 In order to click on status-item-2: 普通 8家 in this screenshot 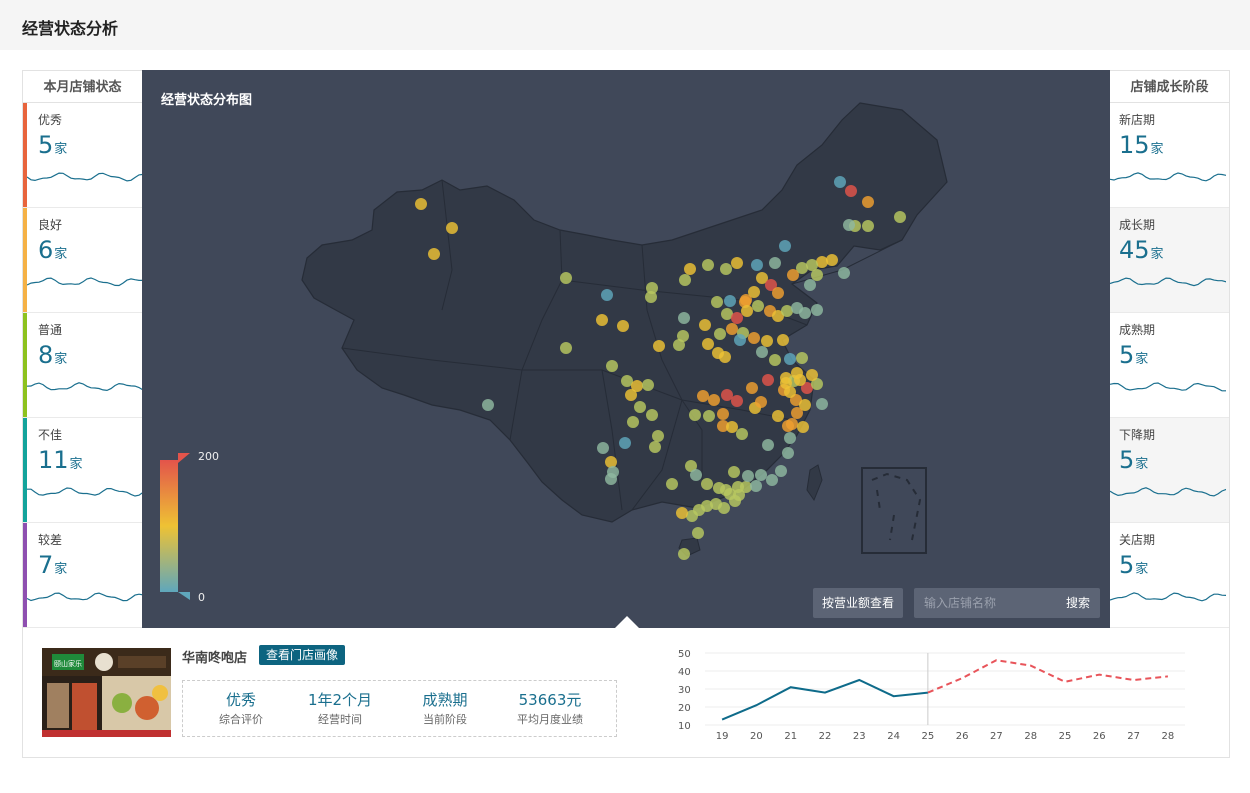, I will do `click(83, 365)`.